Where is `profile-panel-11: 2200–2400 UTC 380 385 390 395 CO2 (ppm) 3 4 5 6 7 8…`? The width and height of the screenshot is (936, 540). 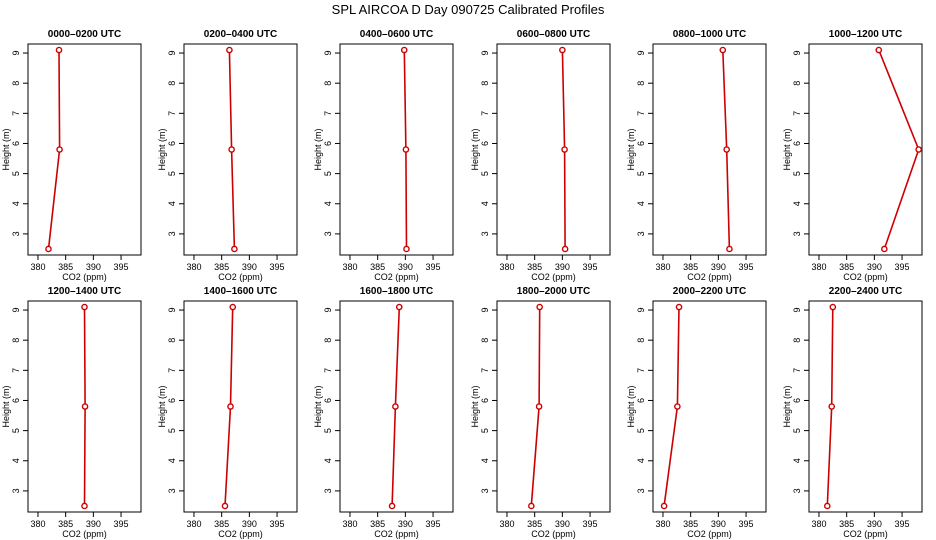 profile-panel-11: 2200–2400 UTC 380 385 390 395 CO2 (ppm) 3 4 5 6 7 8… is located at coordinates (852, 412).